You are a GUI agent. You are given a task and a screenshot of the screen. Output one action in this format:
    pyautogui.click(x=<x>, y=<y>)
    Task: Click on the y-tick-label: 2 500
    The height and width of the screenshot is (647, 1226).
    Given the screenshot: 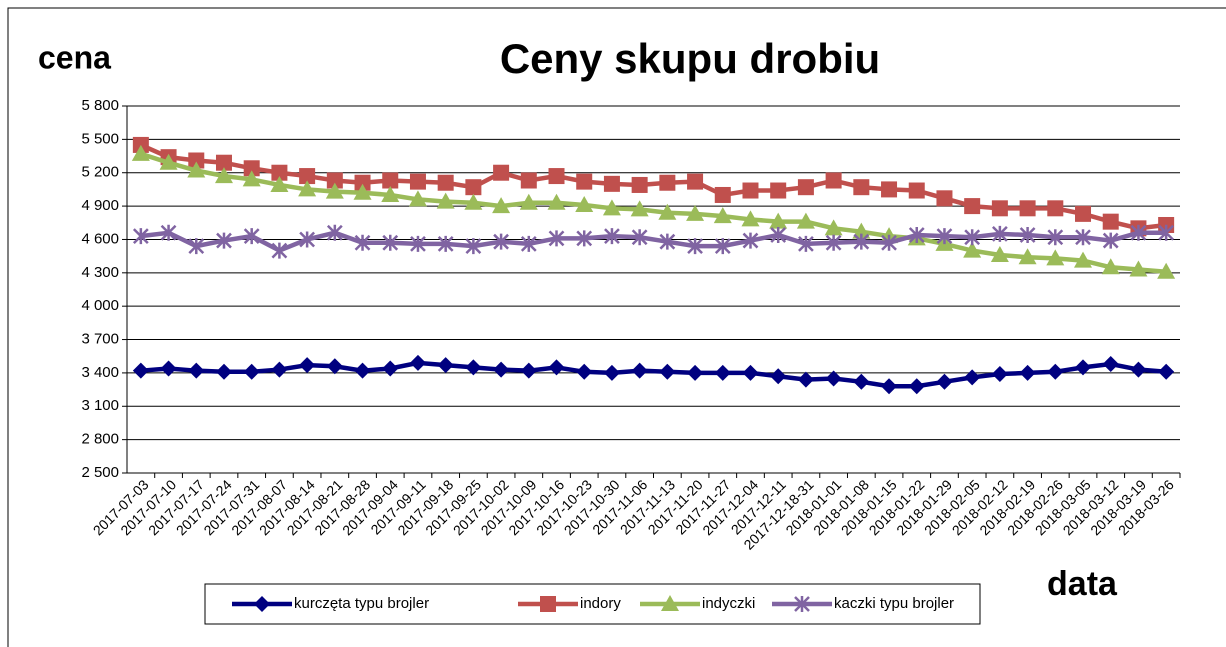 What is the action you would take?
    pyautogui.click(x=100, y=472)
    